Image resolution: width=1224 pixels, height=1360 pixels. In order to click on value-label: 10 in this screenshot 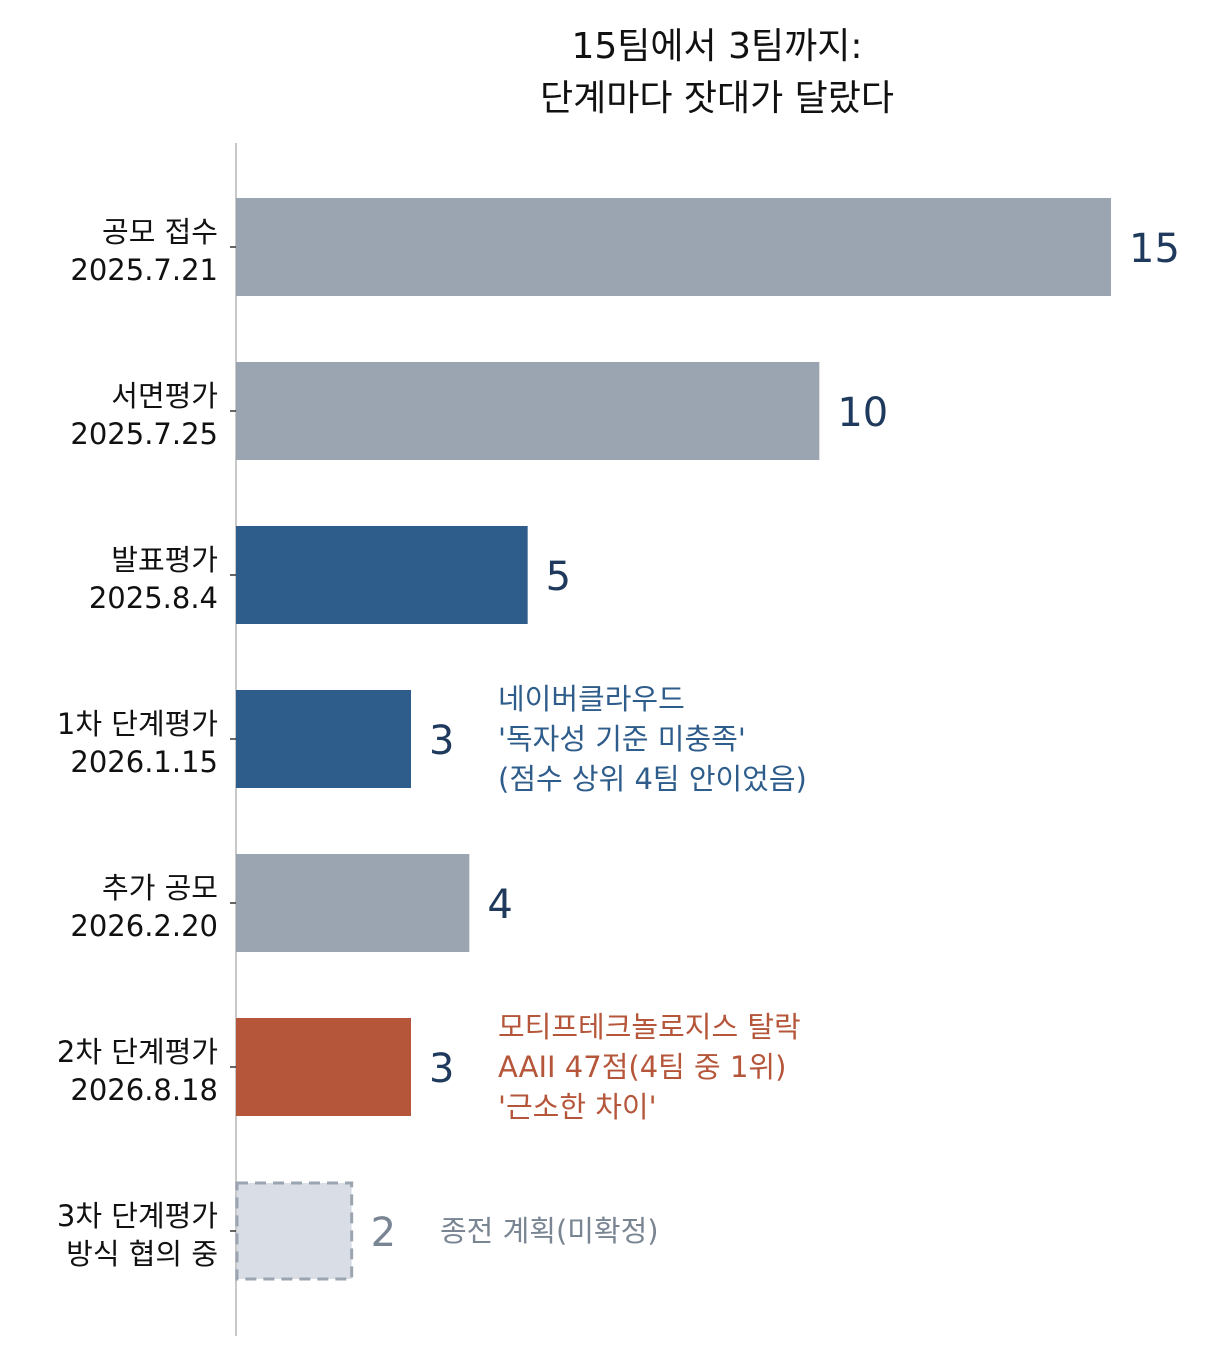, I will do `click(862, 413)`.